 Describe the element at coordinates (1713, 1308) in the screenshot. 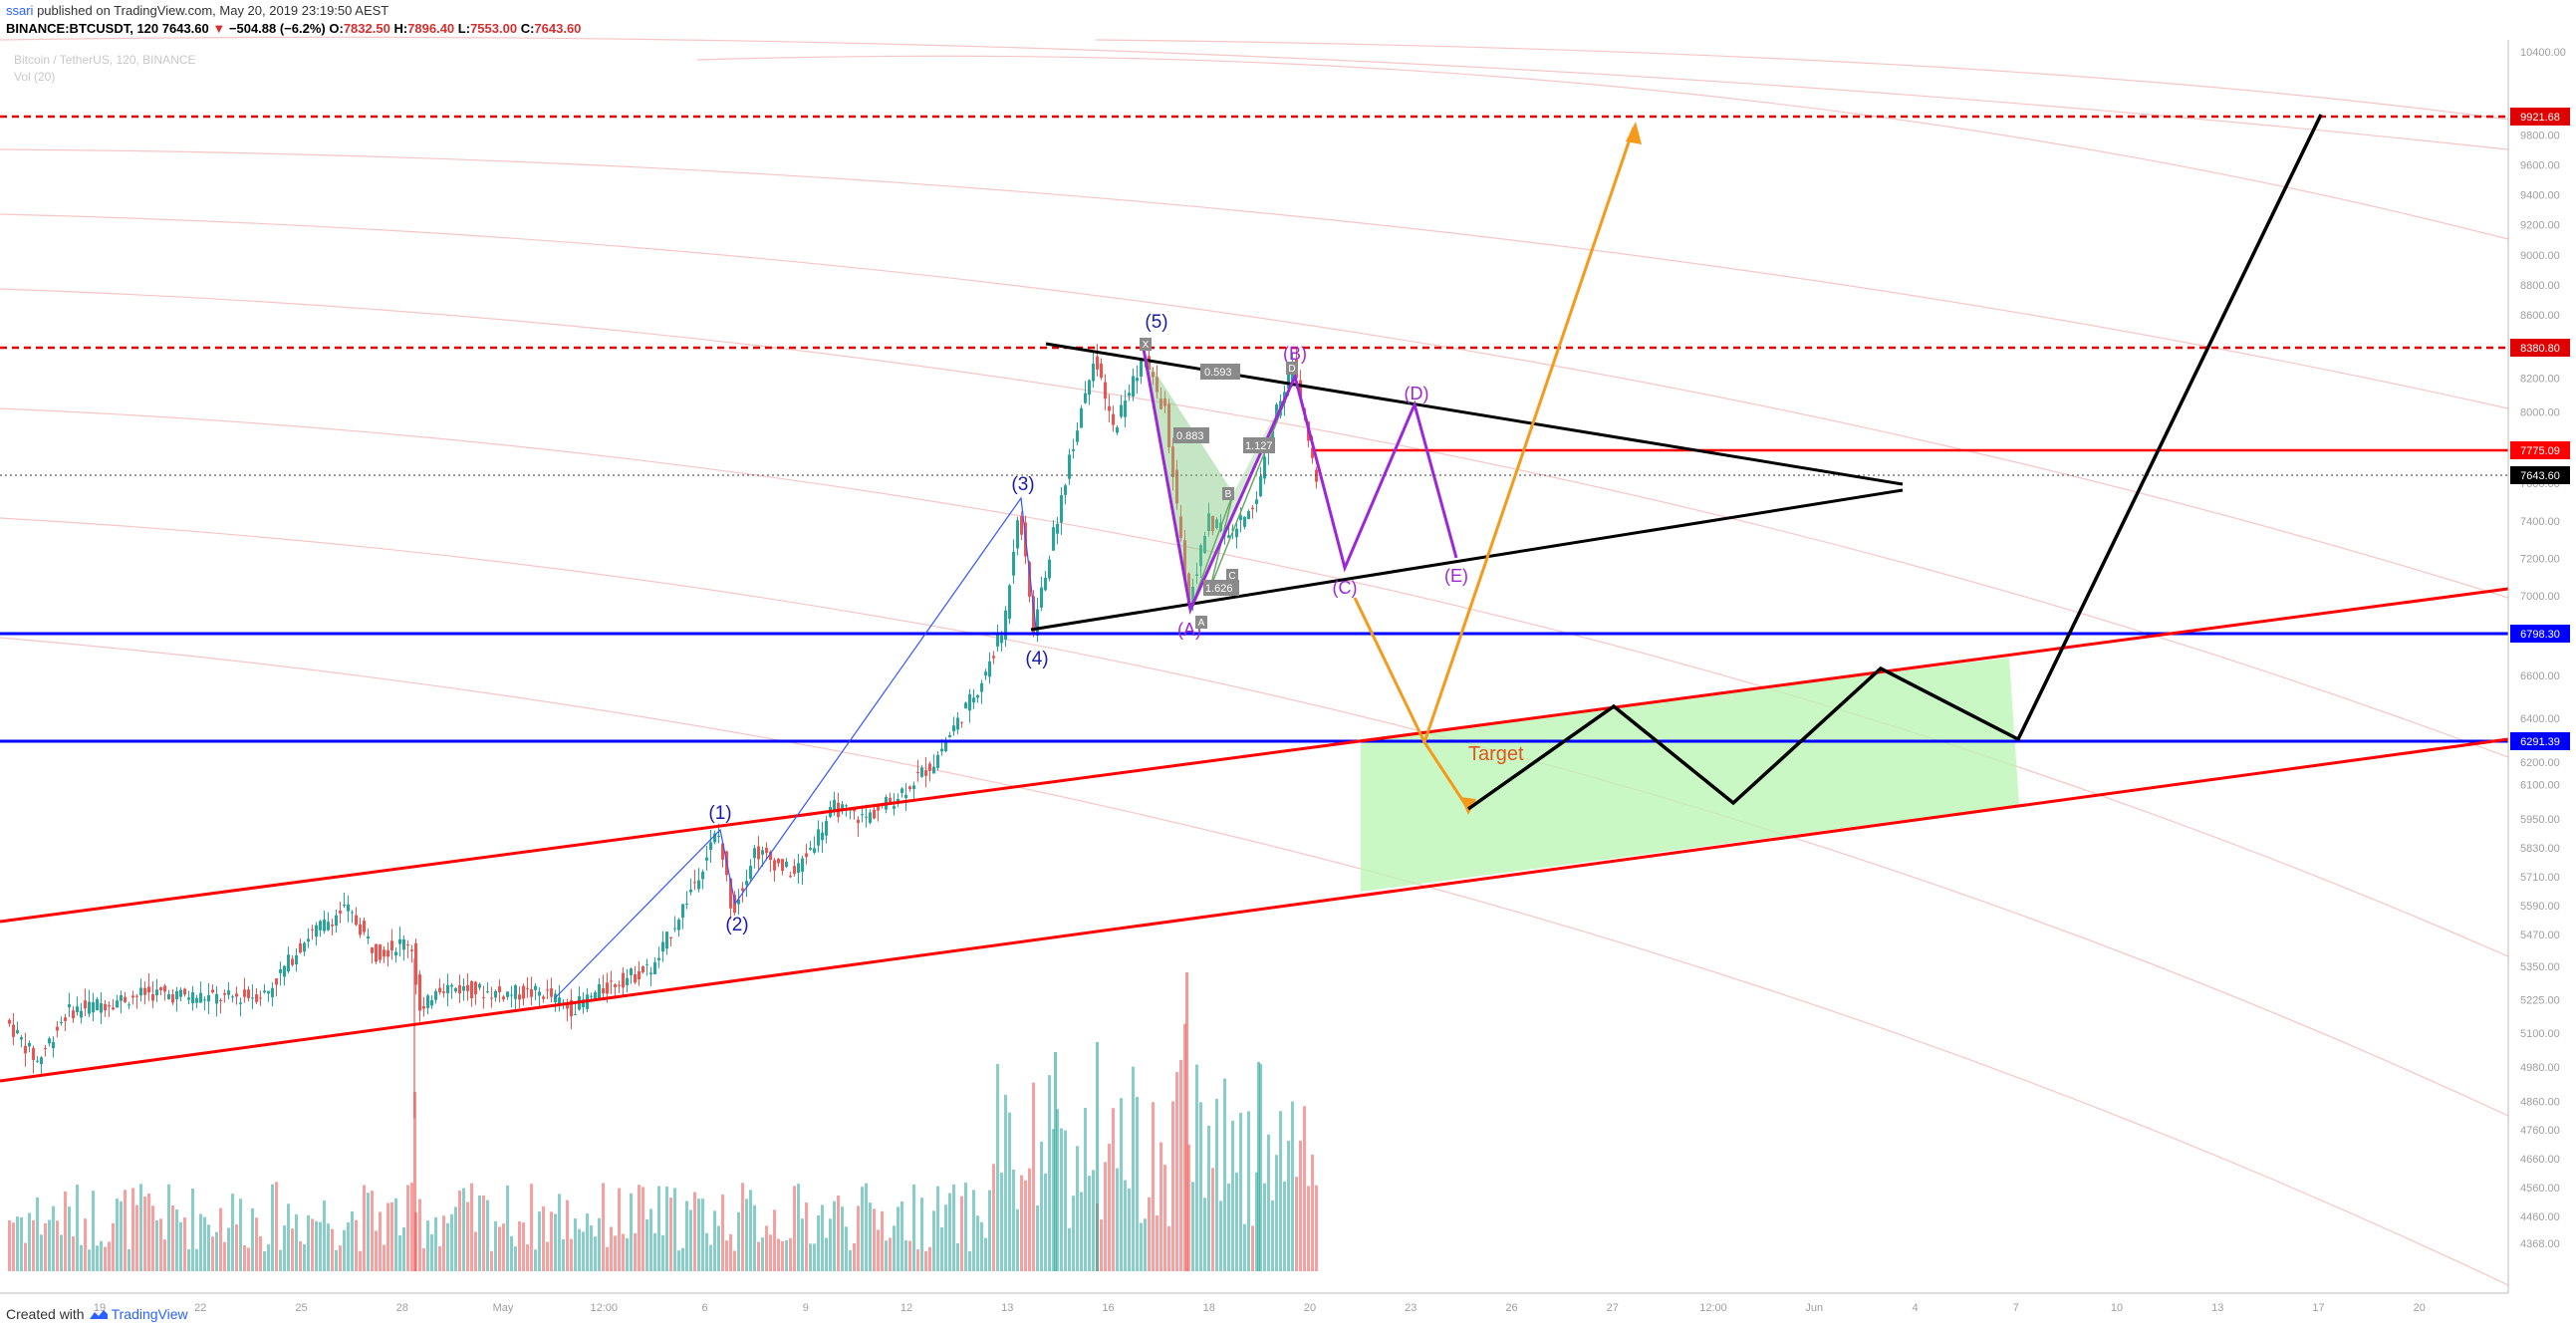

I see `time-tick-label: 12:00` at that location.